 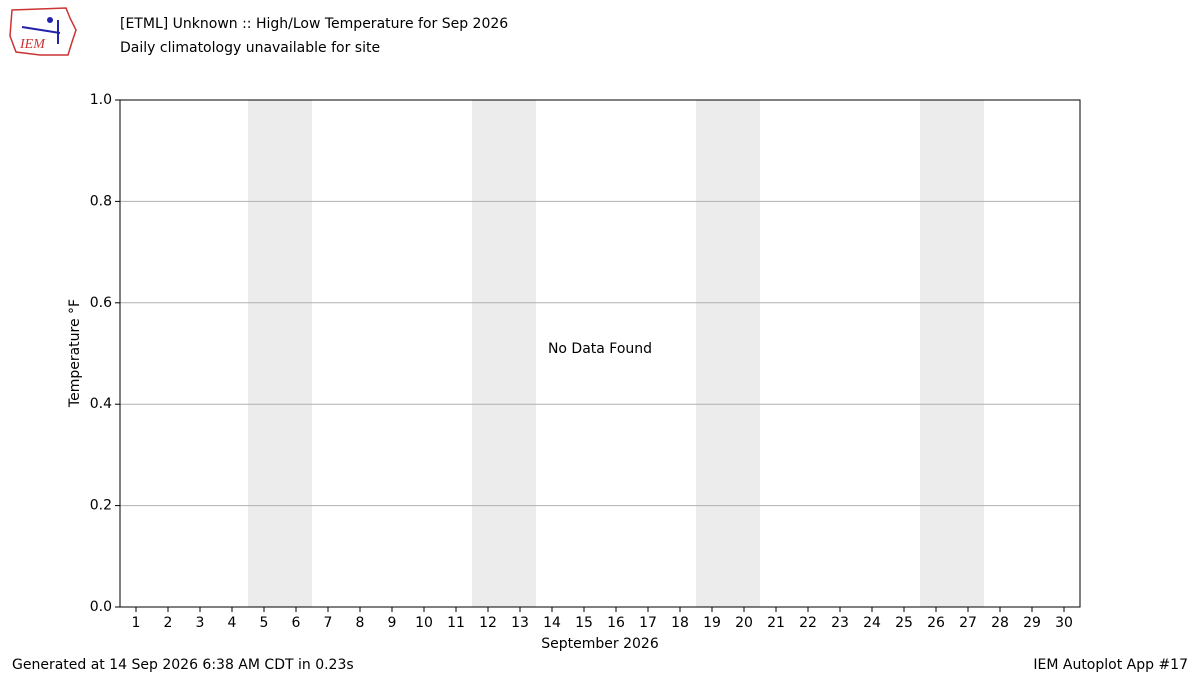 What do you see at coordinates (1032, 623) in the screenshot?
I see `x-tick-label: 29` at bounding box center [1032, 623].